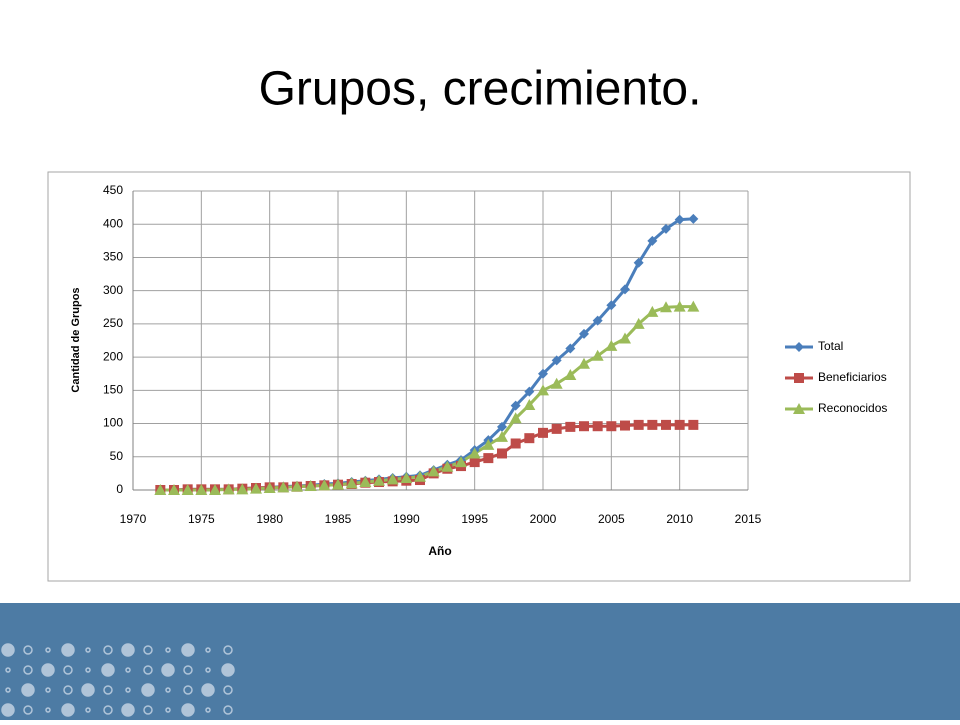  Describe the element at coordinates (830, 346) in the screenshot. I see `legend-label: Total` at that location.